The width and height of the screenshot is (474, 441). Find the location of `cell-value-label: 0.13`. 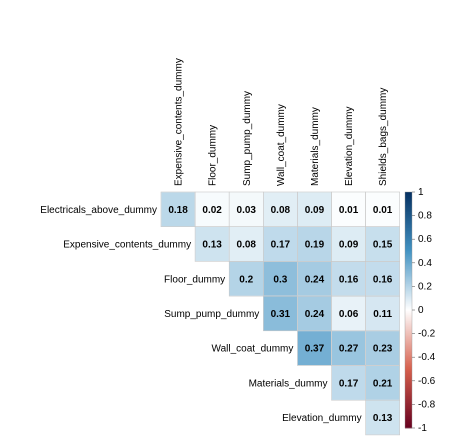

cell-value-label: 0.13 is located at coordinates (212, 245).